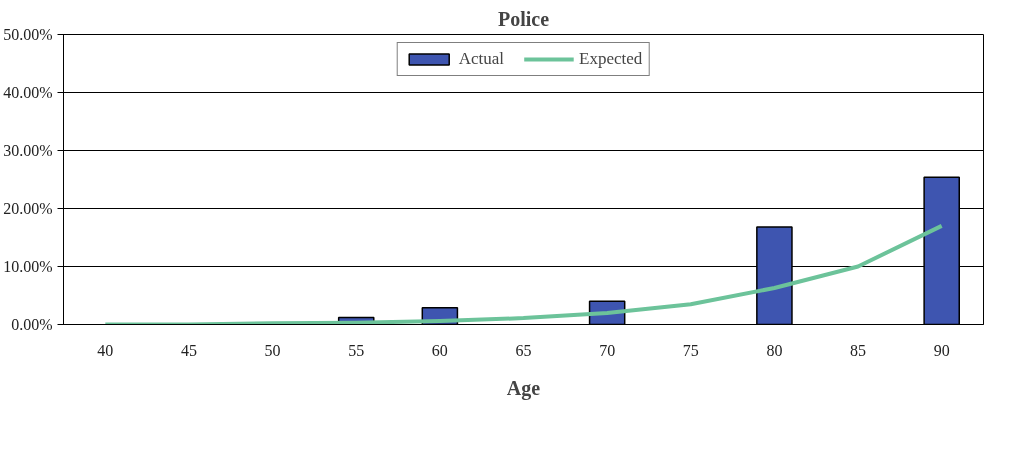  I want to click on y-tick-label: 20.00%, so click(28, 208).